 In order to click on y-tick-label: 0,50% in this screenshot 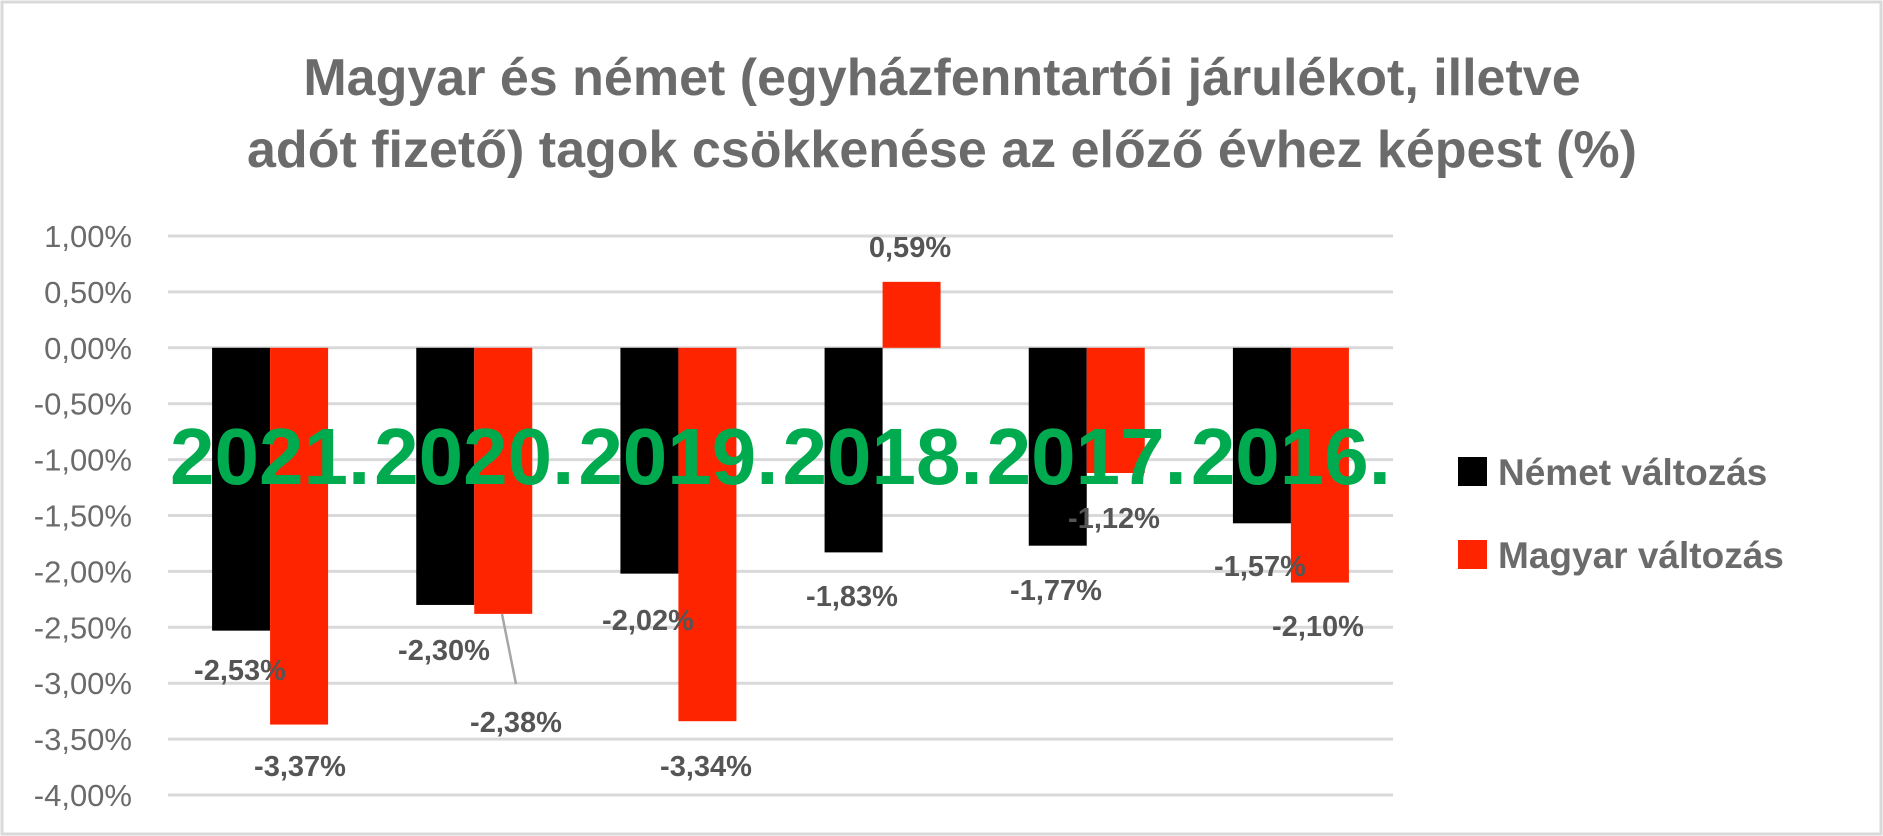, I will do `click(88, 292)`.